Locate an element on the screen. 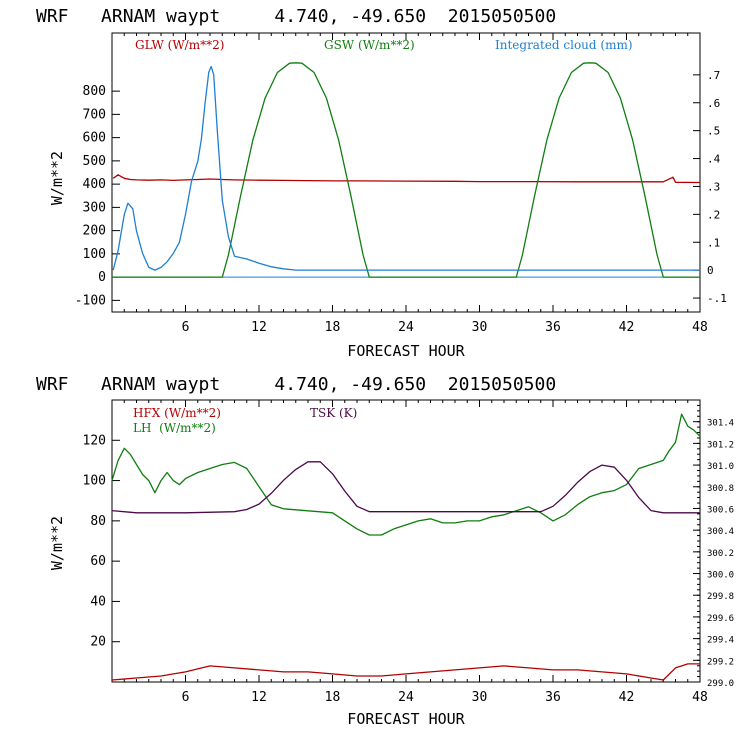 The width and height of the screenshot is (740, 740). panel-1-x-label: FORECAST HOUR is located at coordinates (406, 351).